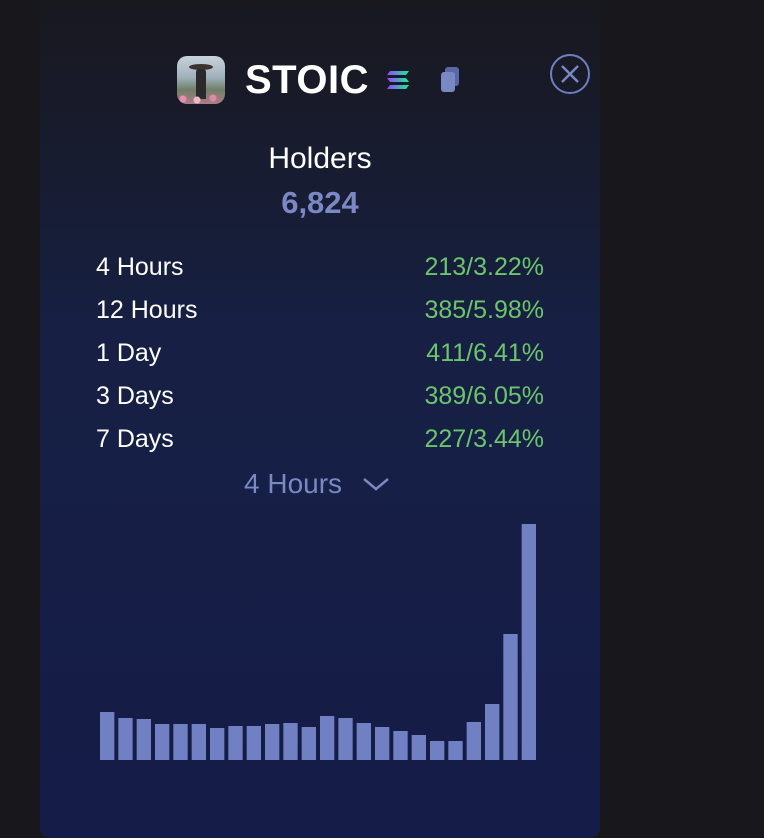 This screenshot has width=764, height=838. I want to click on period-label: 12 Hours, so click(147, 310).